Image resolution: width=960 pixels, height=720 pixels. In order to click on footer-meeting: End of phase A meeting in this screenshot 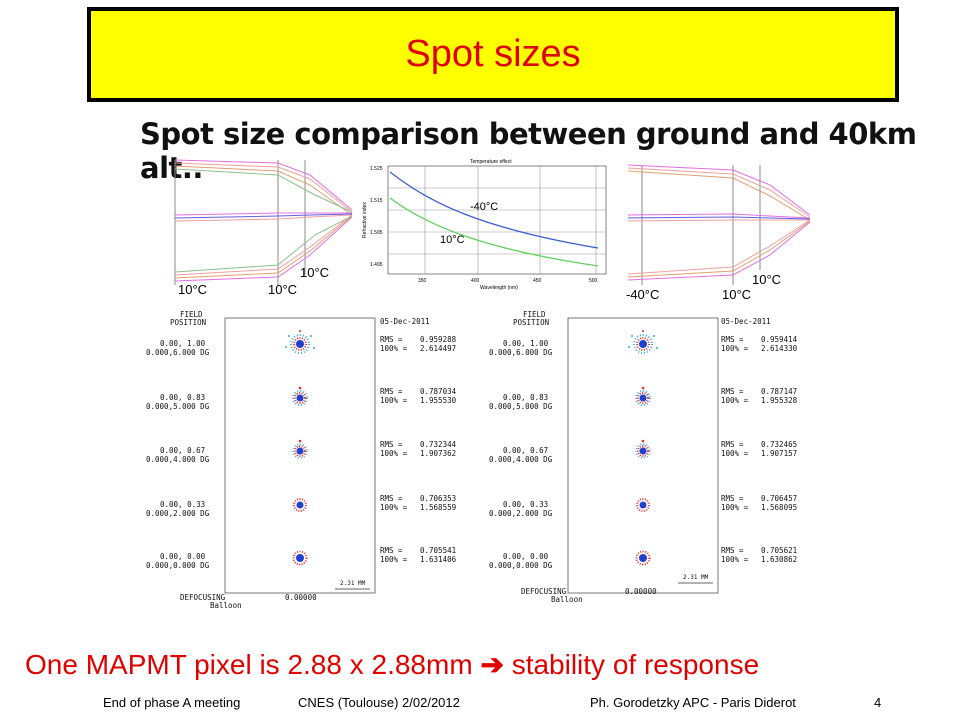, I will do `click(172, 702)`.